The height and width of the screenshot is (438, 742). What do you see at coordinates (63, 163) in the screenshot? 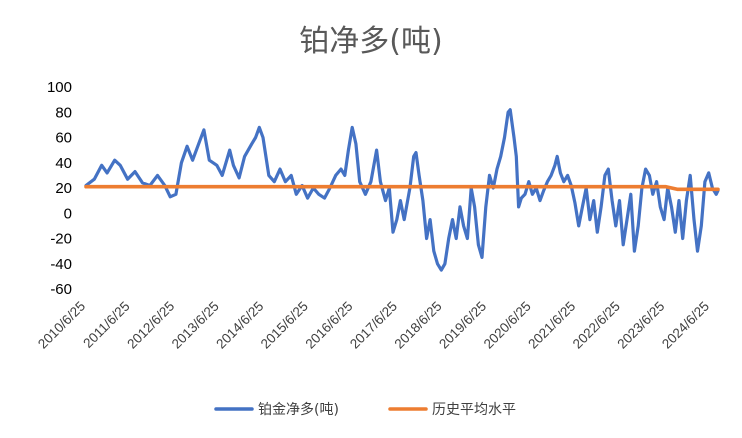
I see `y-tick-label: 40` at bounding box center [63, 163].